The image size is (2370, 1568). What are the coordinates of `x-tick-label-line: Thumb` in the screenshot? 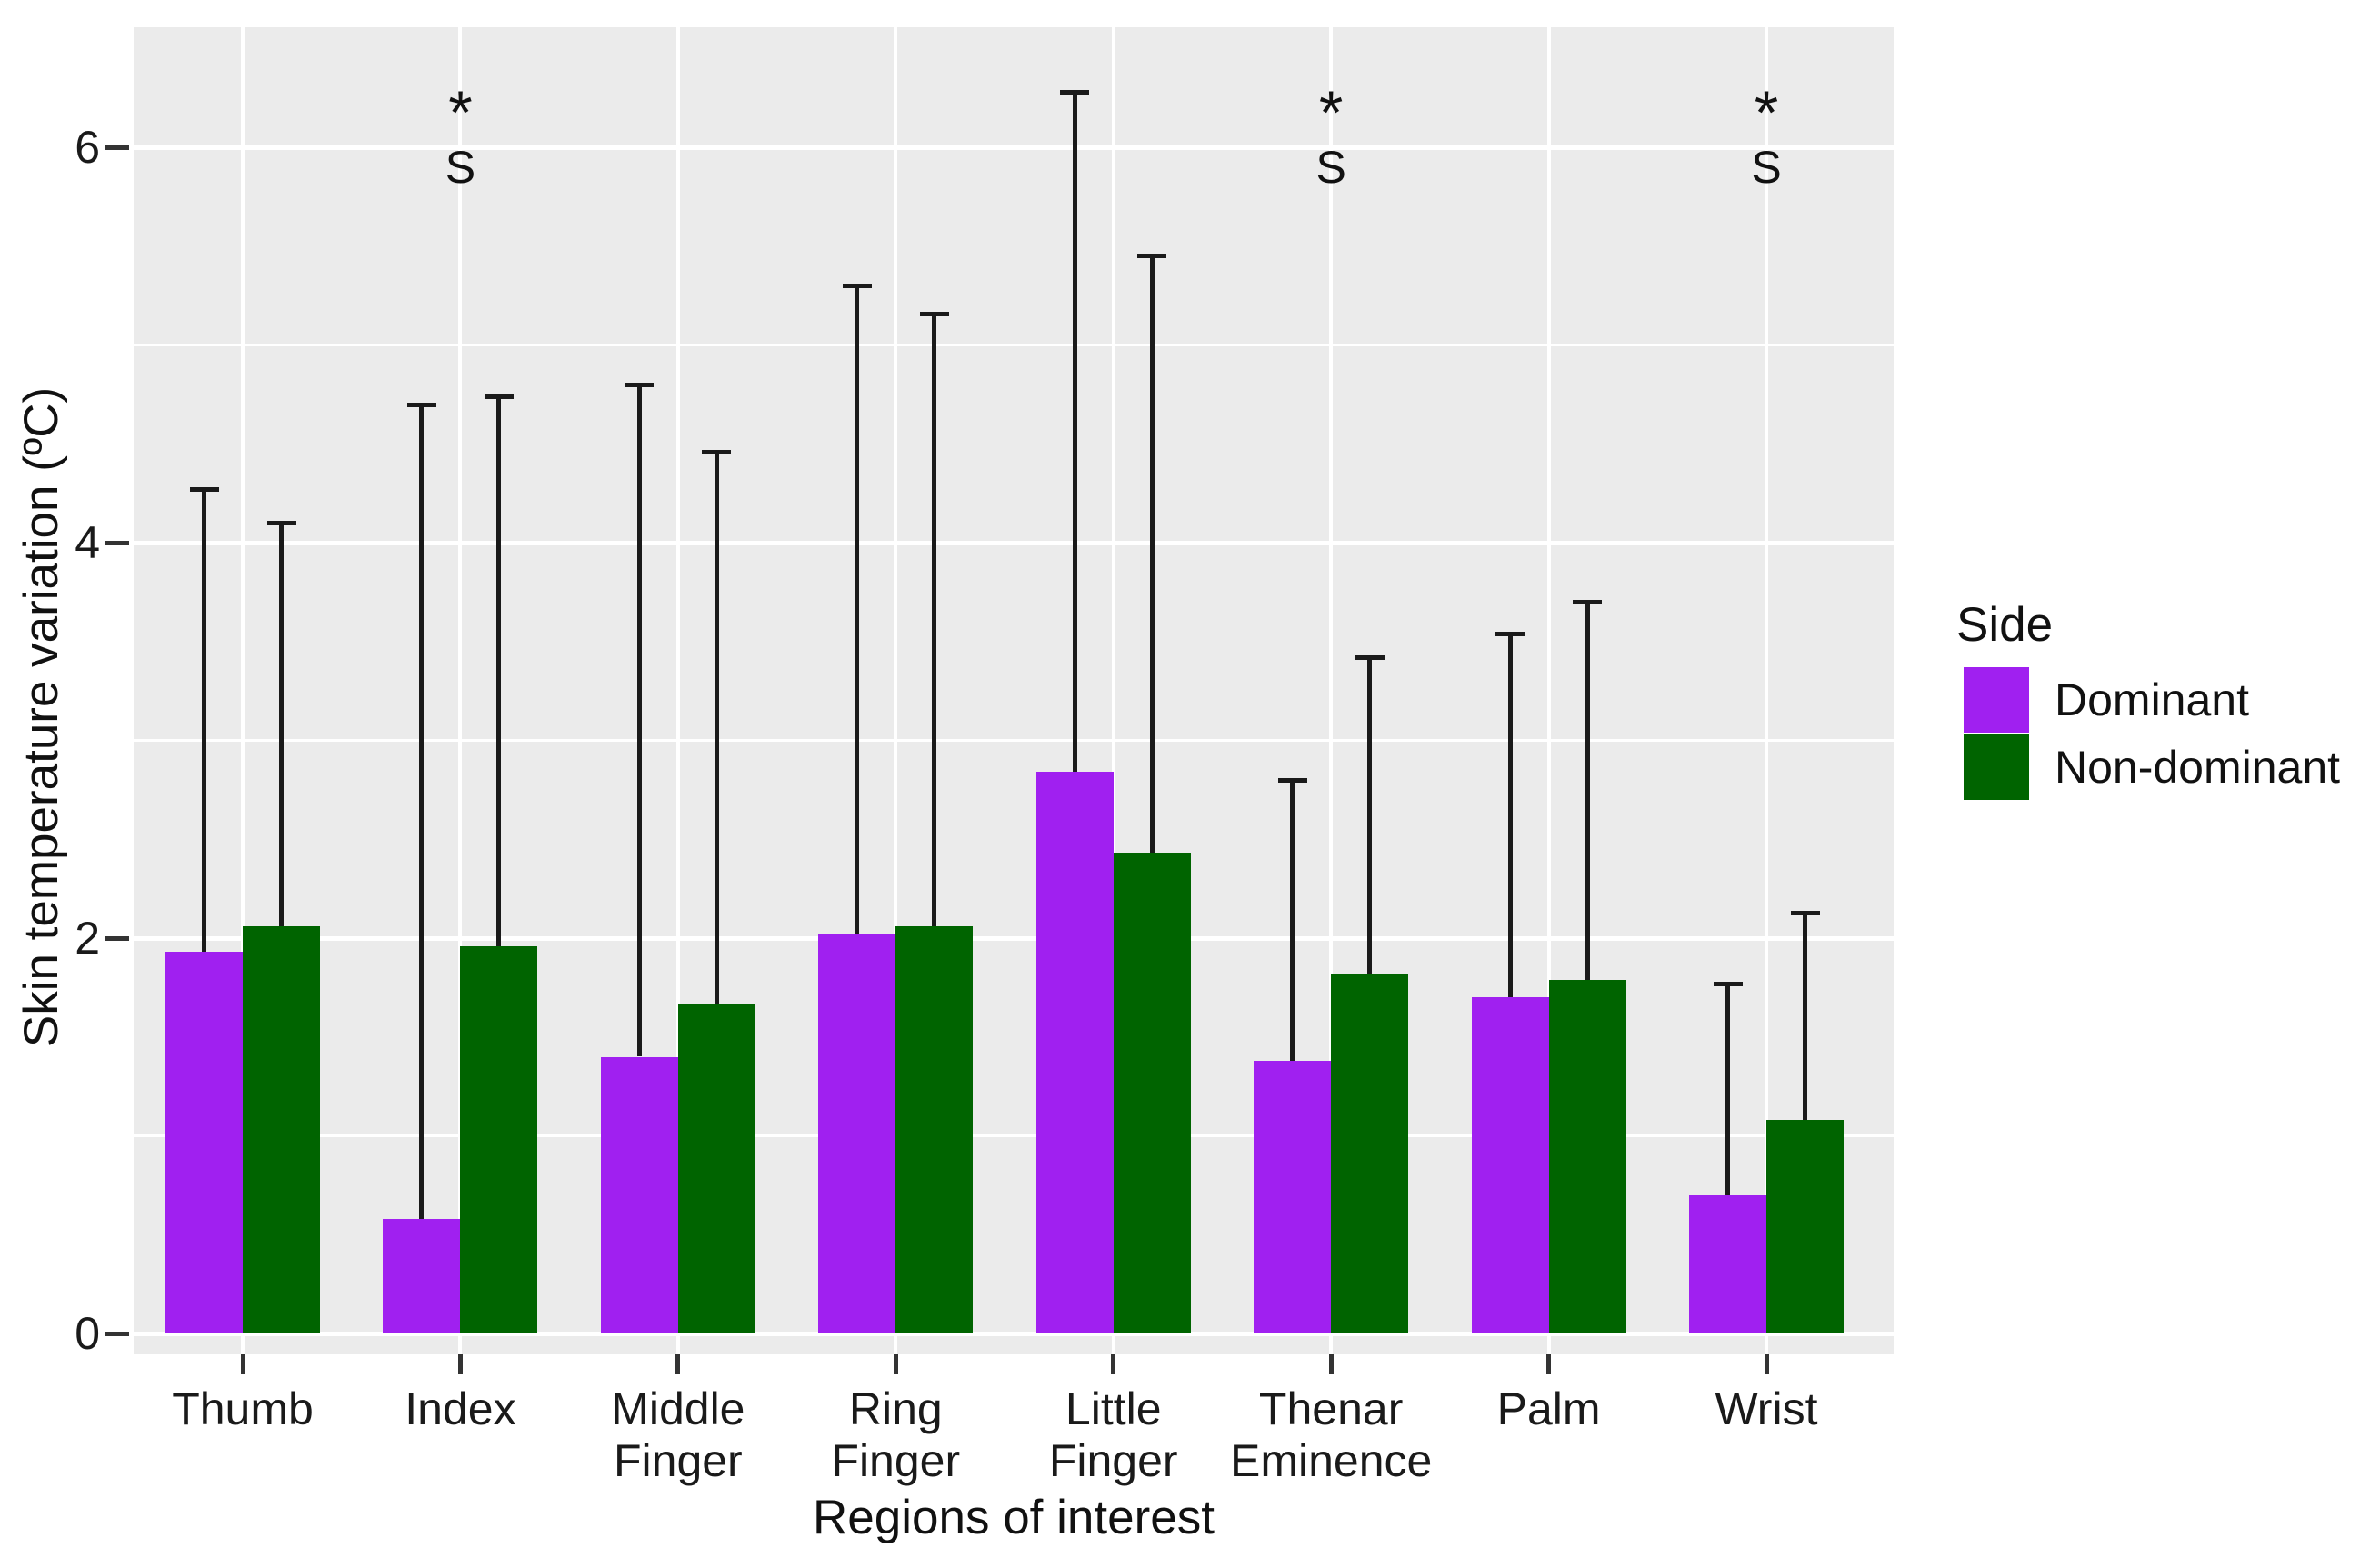 It's located at (243, 1409).